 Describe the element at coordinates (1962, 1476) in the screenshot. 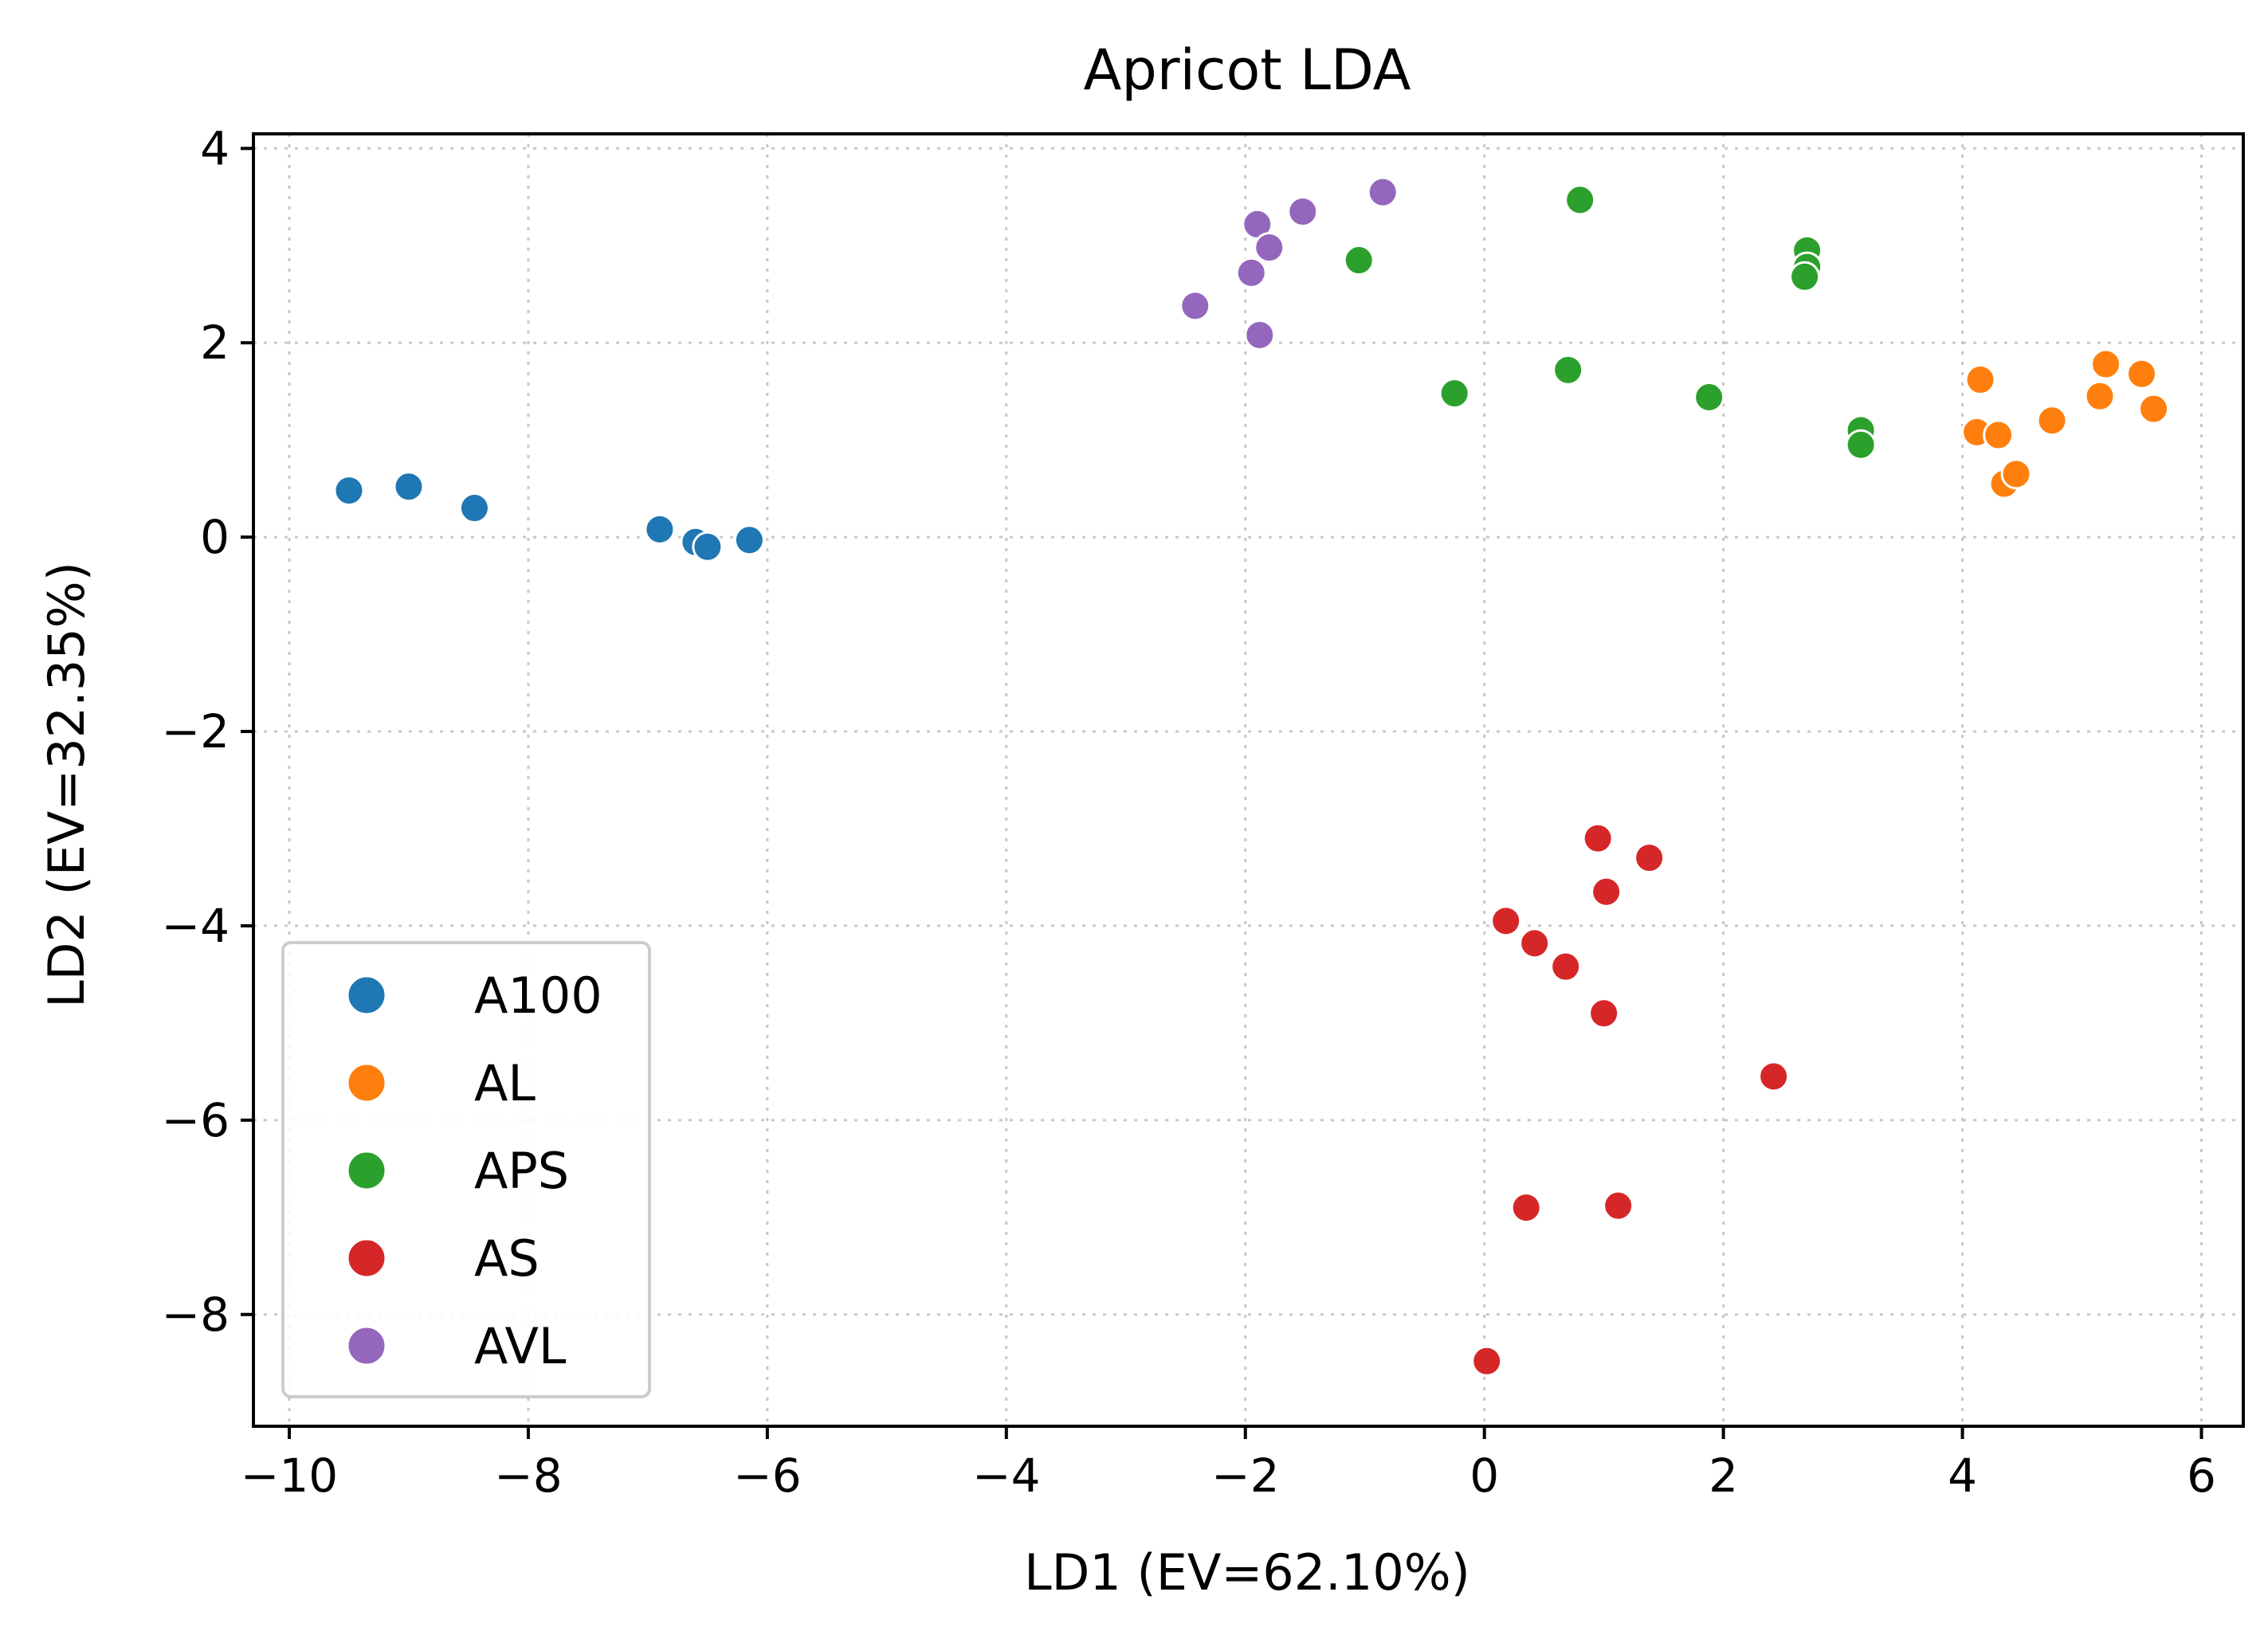

I see `x-tick-label: 4` at that location.